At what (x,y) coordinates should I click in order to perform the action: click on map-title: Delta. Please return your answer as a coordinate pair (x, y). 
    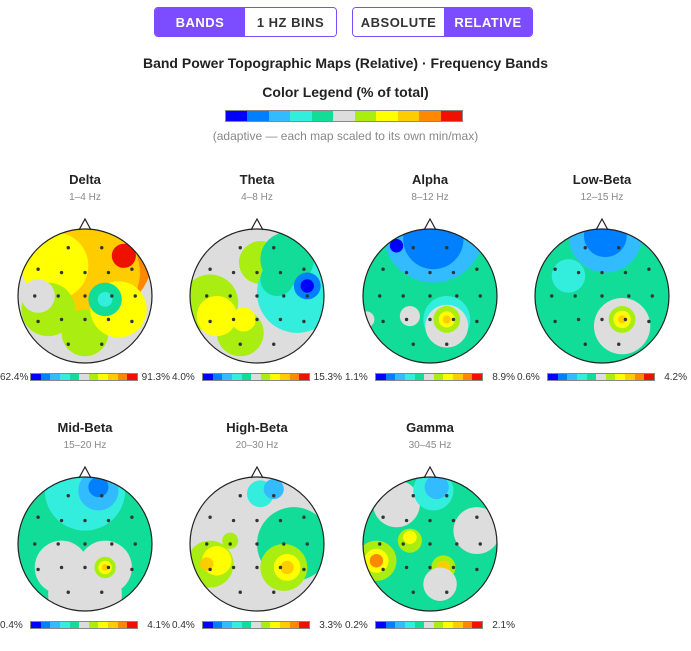
    Looking at the image, I should click on (85, 179).